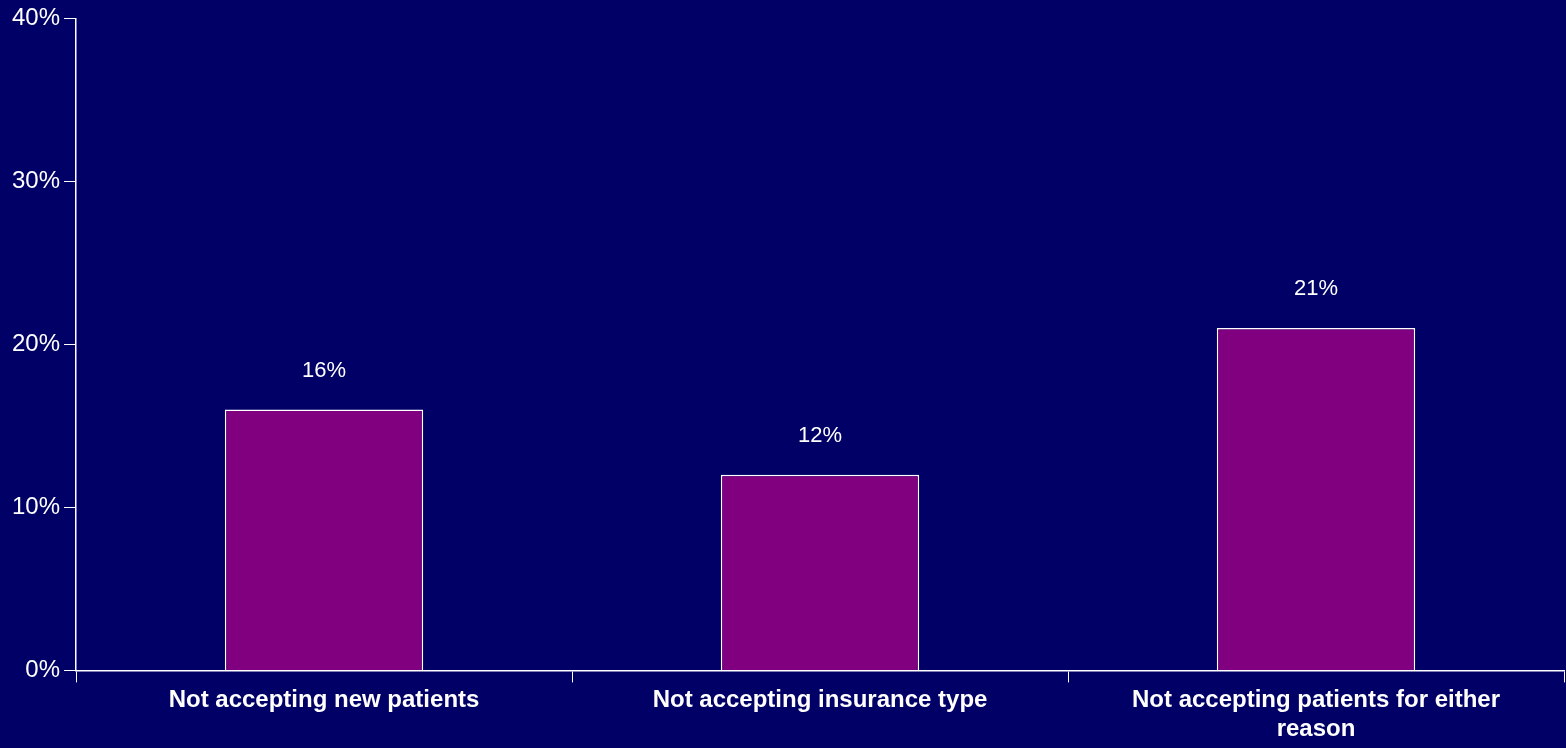  Describe the element at coordinates (1316, 288) in the screenshot. I see `data-label: 21%` at that location.